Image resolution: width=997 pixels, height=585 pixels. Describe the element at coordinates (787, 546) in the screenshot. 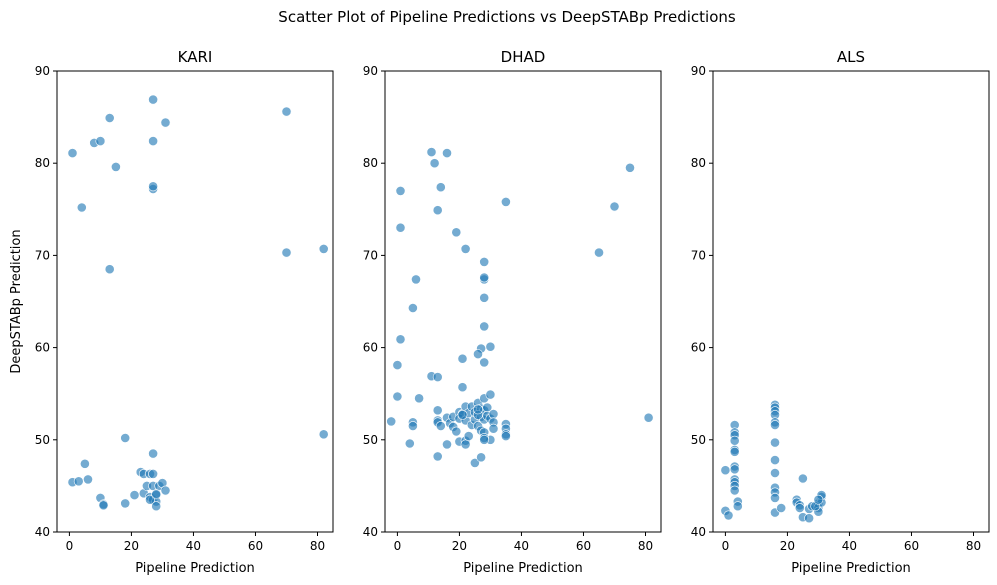

I see `x-tick-label: 20` at that location.